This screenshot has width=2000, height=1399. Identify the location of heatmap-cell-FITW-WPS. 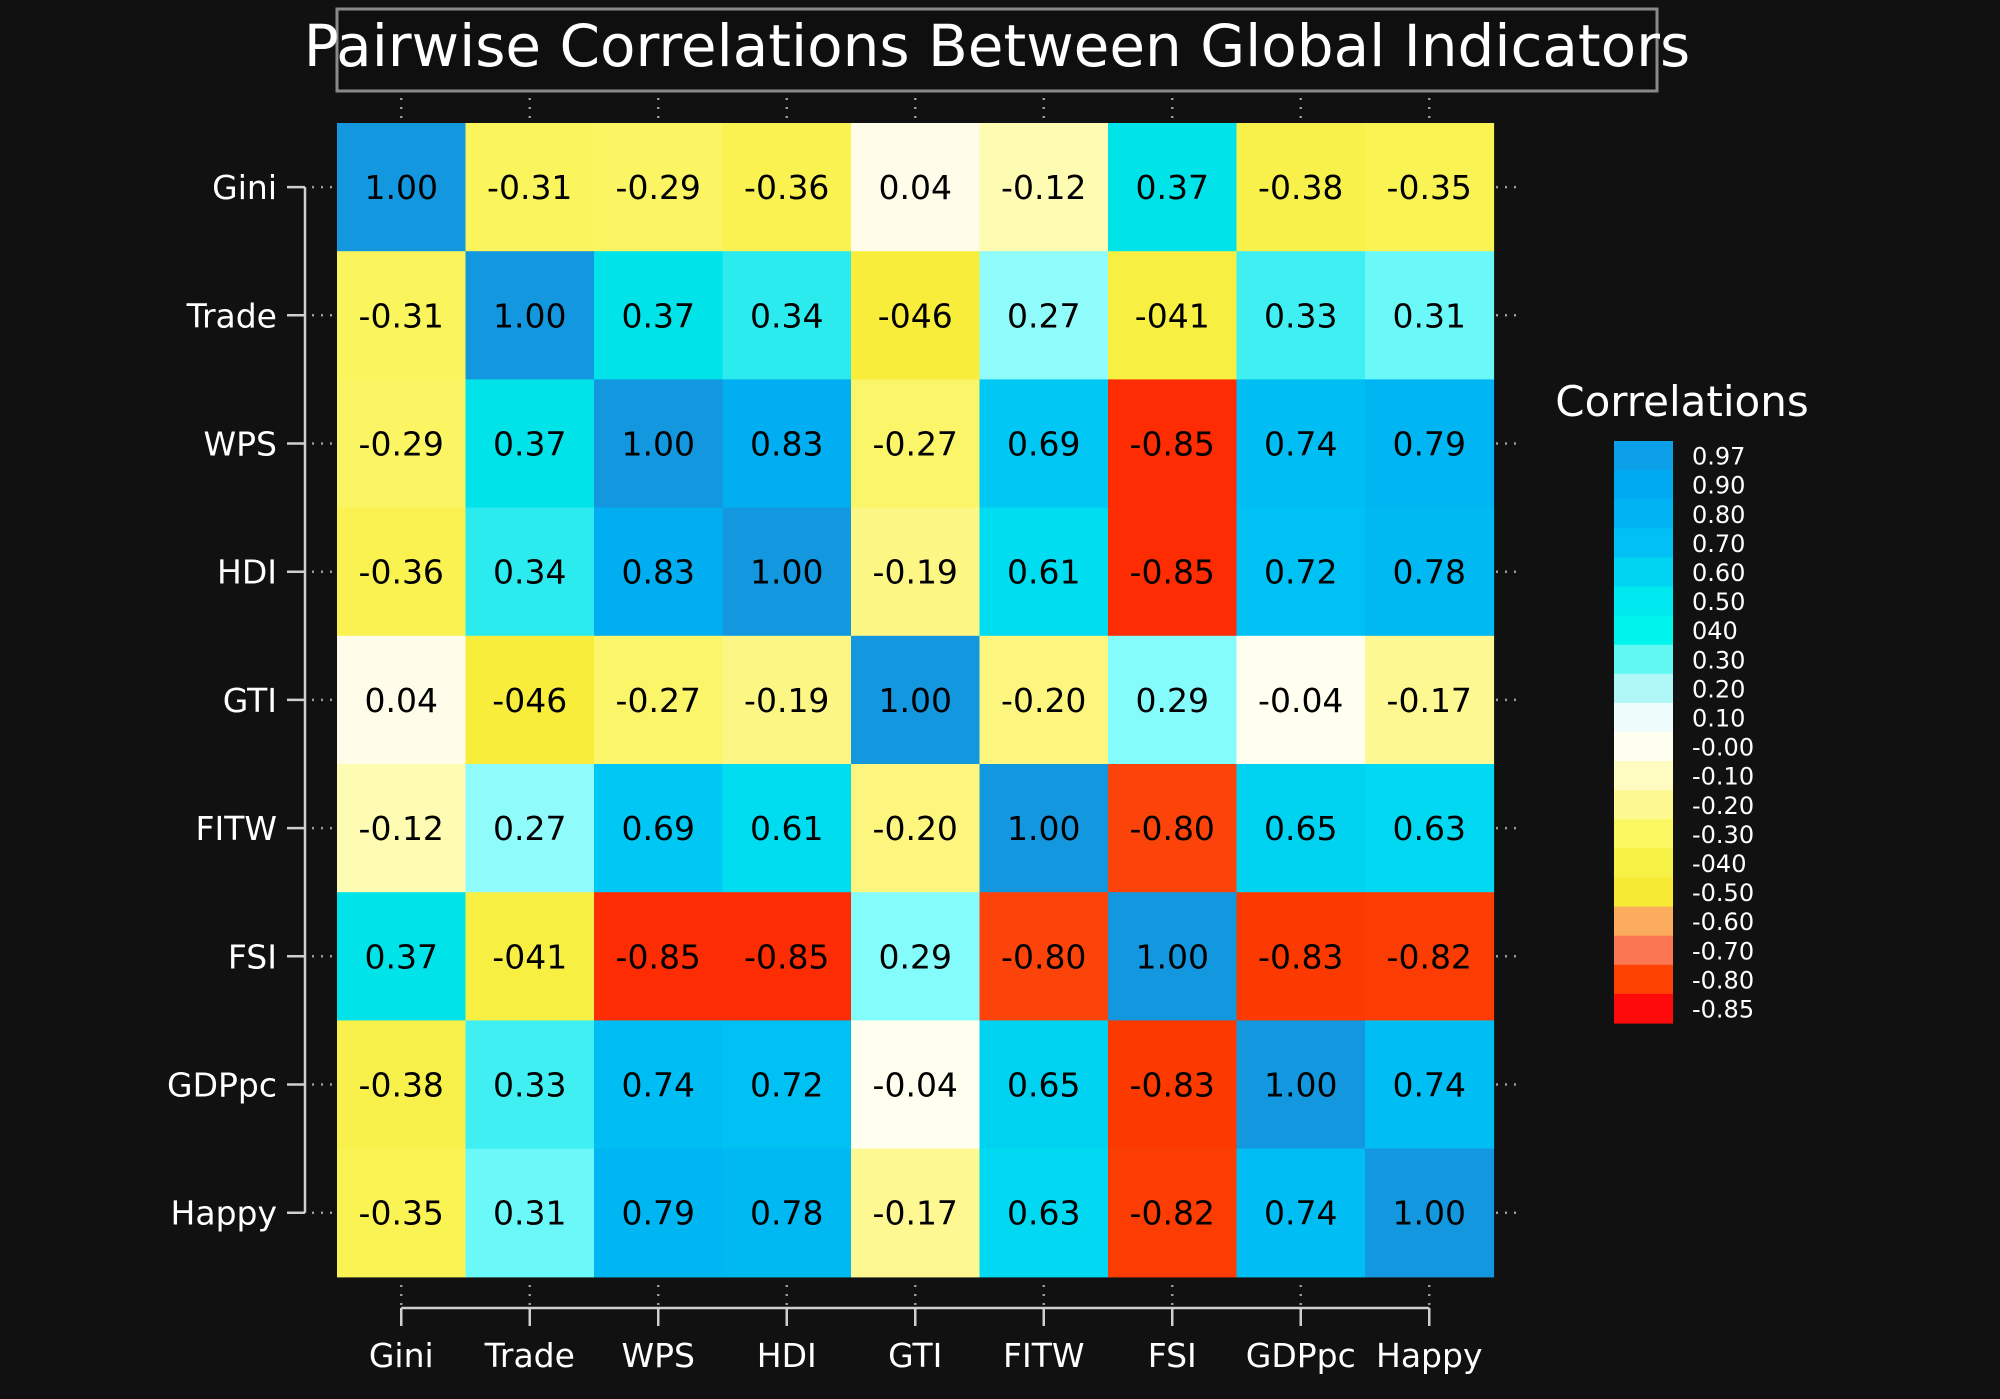
(659, 828).